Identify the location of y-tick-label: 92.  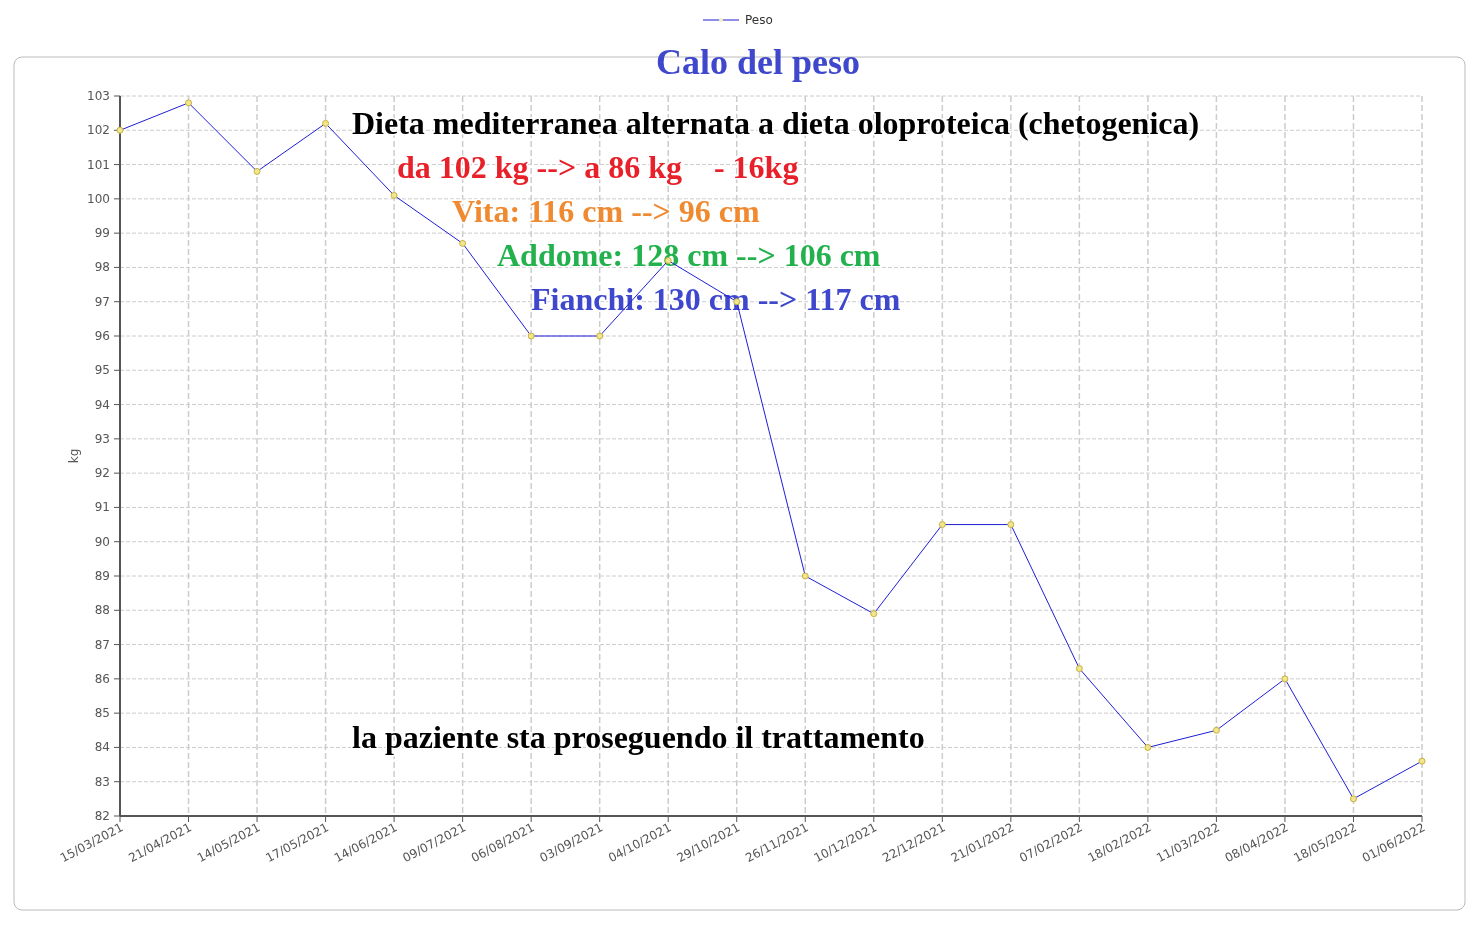
(102, 473).